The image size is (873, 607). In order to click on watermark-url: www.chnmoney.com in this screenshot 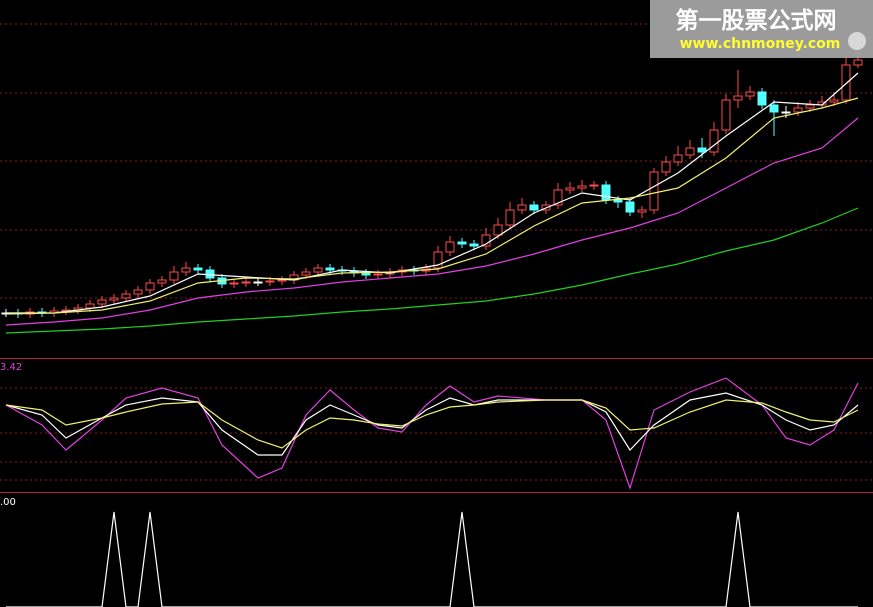, I will do `click(760, 44)`.